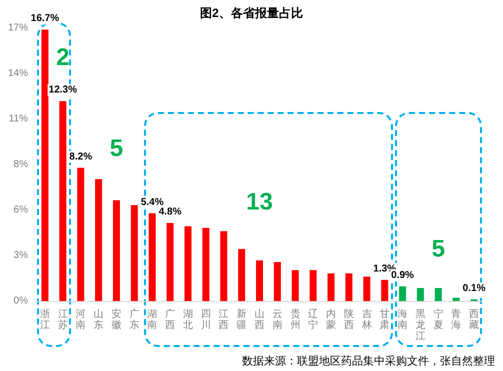 This screenshot has height=371, width=503. Describe the element at coordinates (81, 319) in the screenshot. I see `x-tick-label: 河南` at that location.